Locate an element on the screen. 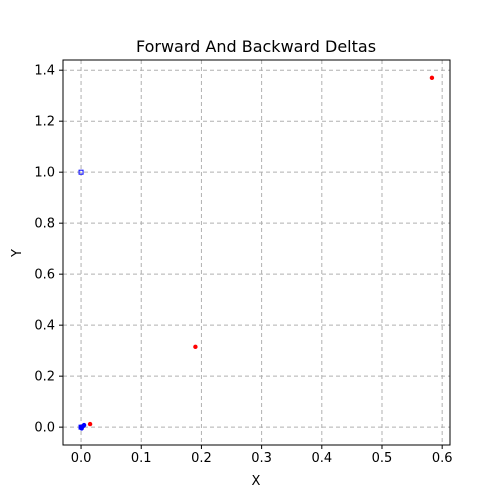 Image resolution: width=500 pixels, height=500 pixels. y-tick-label: 0.2 is located at coordinates (44, 377).